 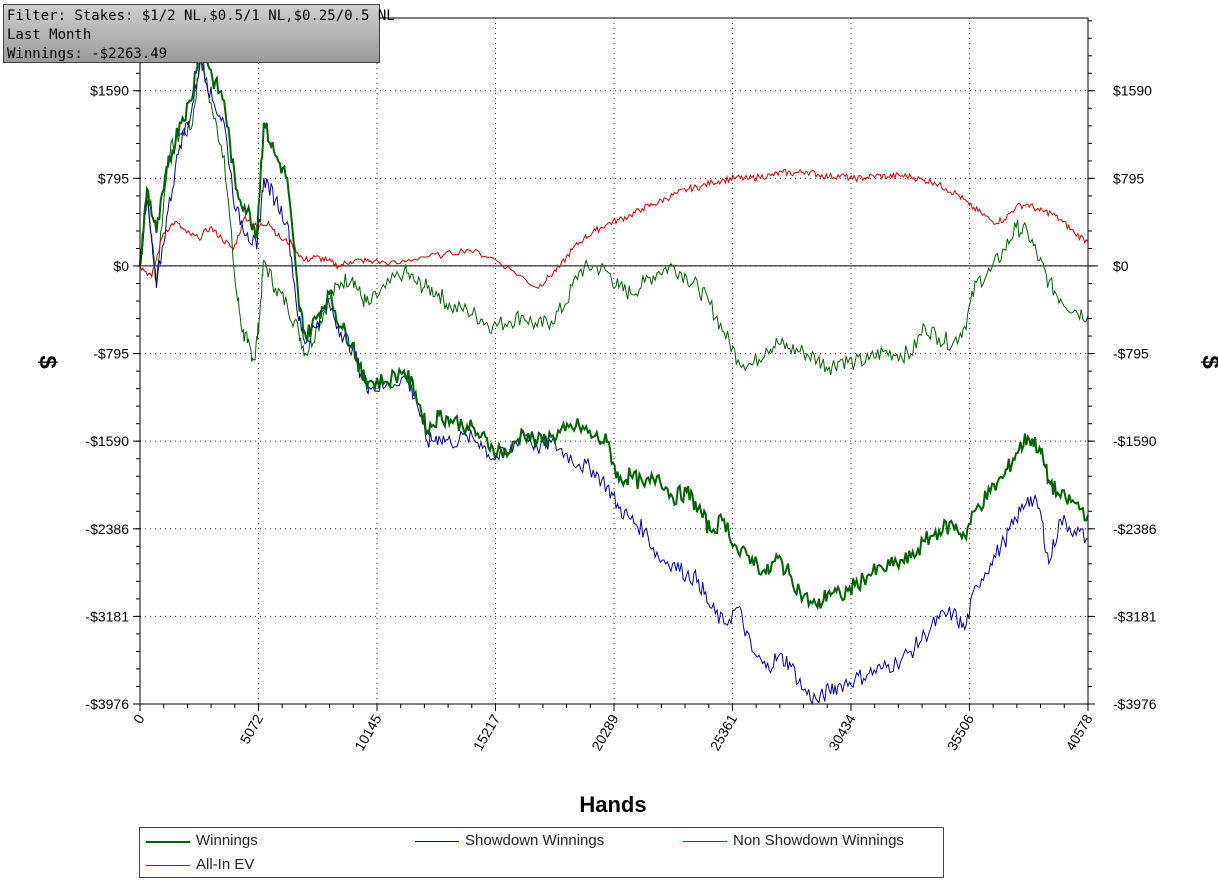 I want to click on legend-swatch-winnings, so click(x=168, y=842).